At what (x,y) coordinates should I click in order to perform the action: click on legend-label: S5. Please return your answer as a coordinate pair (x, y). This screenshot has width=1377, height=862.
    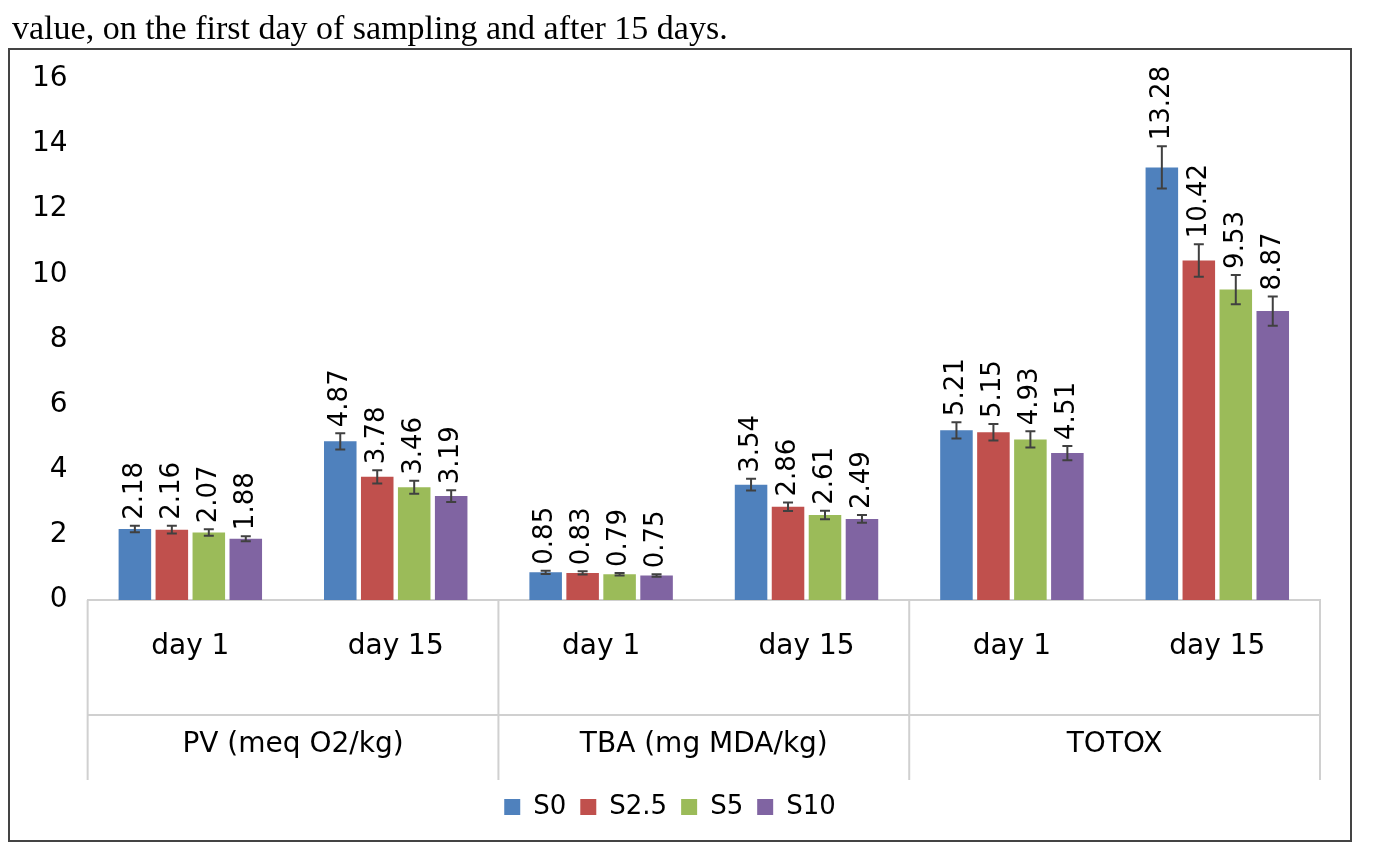
    Looking at the image, I should click on (727, 804).